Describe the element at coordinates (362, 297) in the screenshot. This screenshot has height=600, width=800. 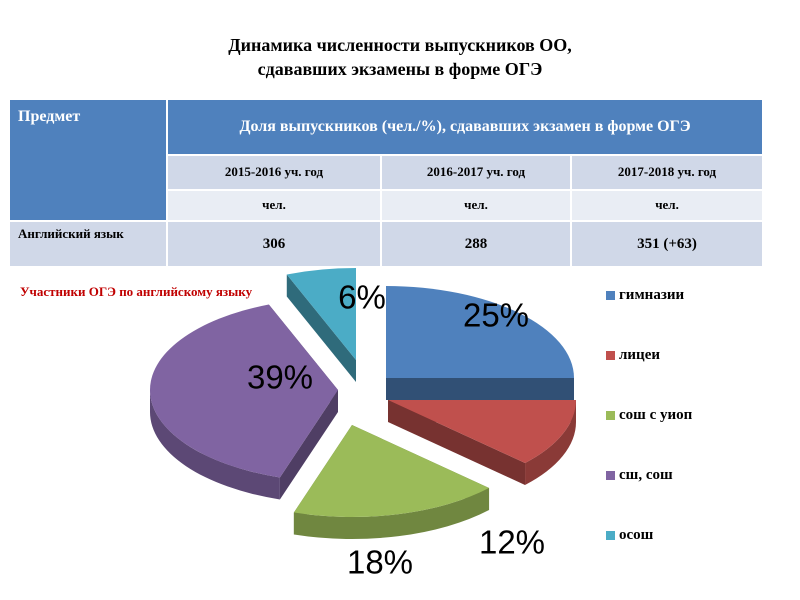
I see `data-label-5: 6%` at that location.